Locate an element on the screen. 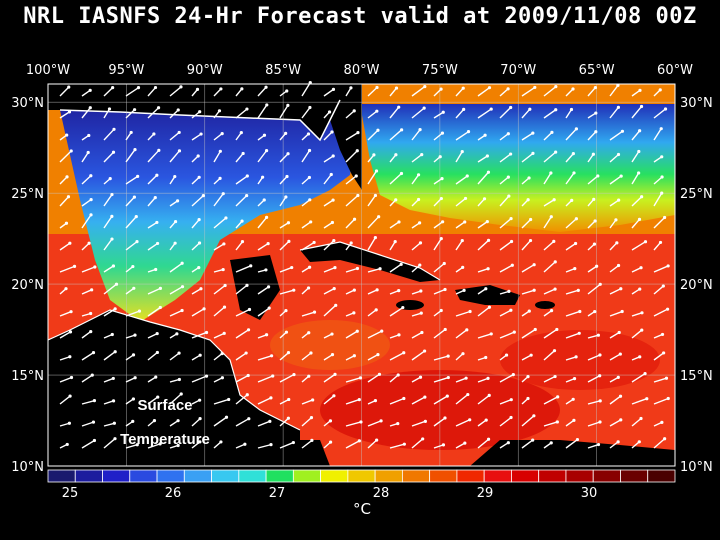  colorbar-tick-labels: 25 26 27 28 29 30 is located at coordinates (330, 493).